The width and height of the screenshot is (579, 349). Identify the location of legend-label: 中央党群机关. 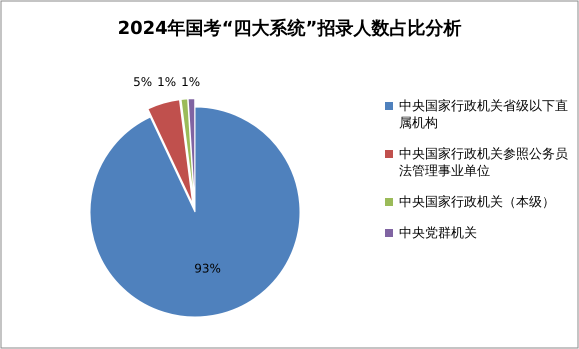
(438, 233).